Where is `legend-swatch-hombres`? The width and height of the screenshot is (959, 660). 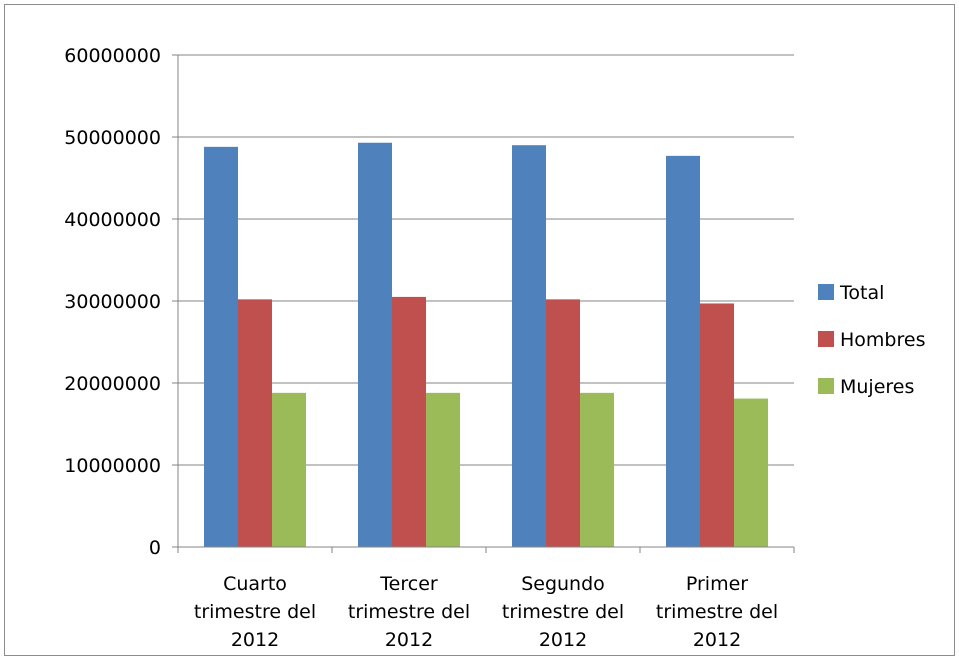
legend-swatch-hombres is located at coordinates (826, 339).